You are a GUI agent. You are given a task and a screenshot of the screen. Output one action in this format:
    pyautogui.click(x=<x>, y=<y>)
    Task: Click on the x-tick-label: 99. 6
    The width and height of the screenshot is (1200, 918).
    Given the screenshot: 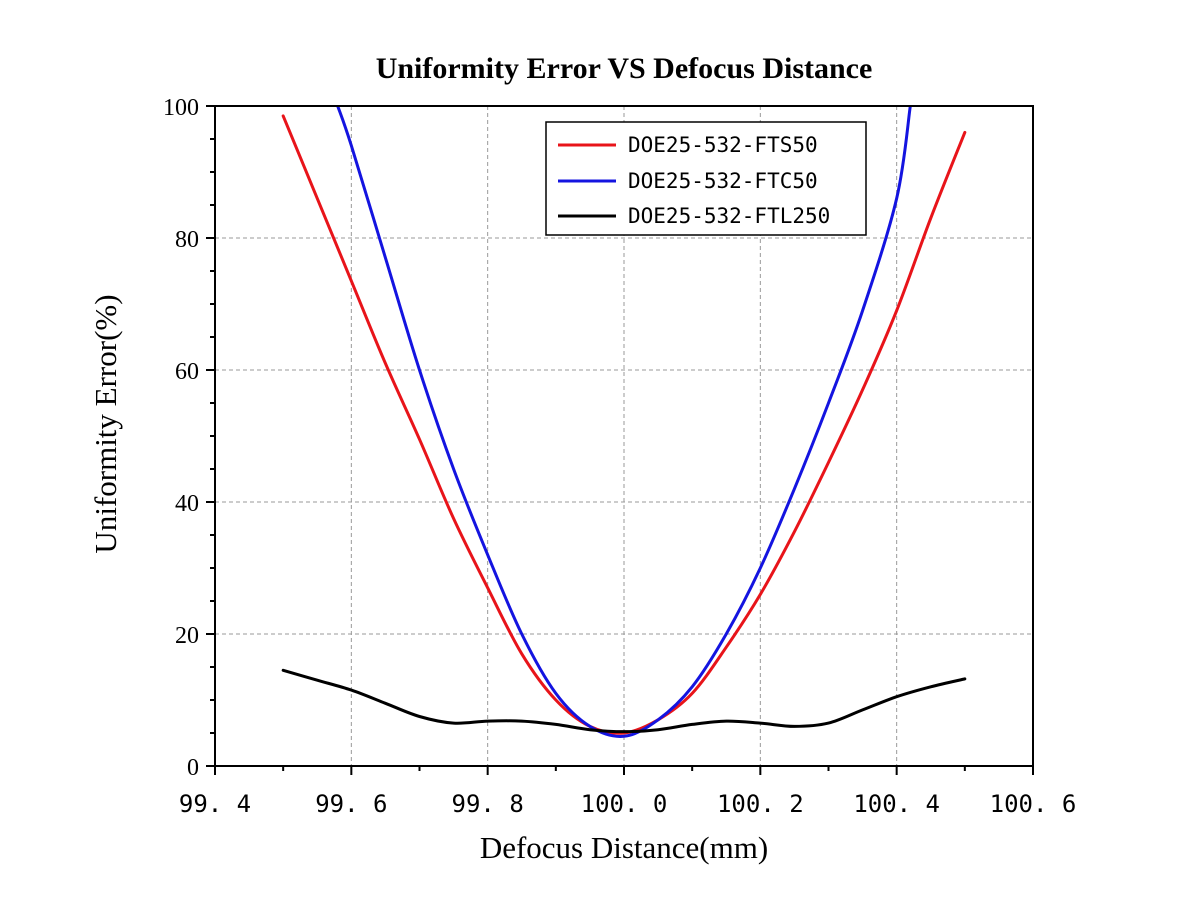 What is the action you would take?
    pyautogui.click(x=351, y=804)
    